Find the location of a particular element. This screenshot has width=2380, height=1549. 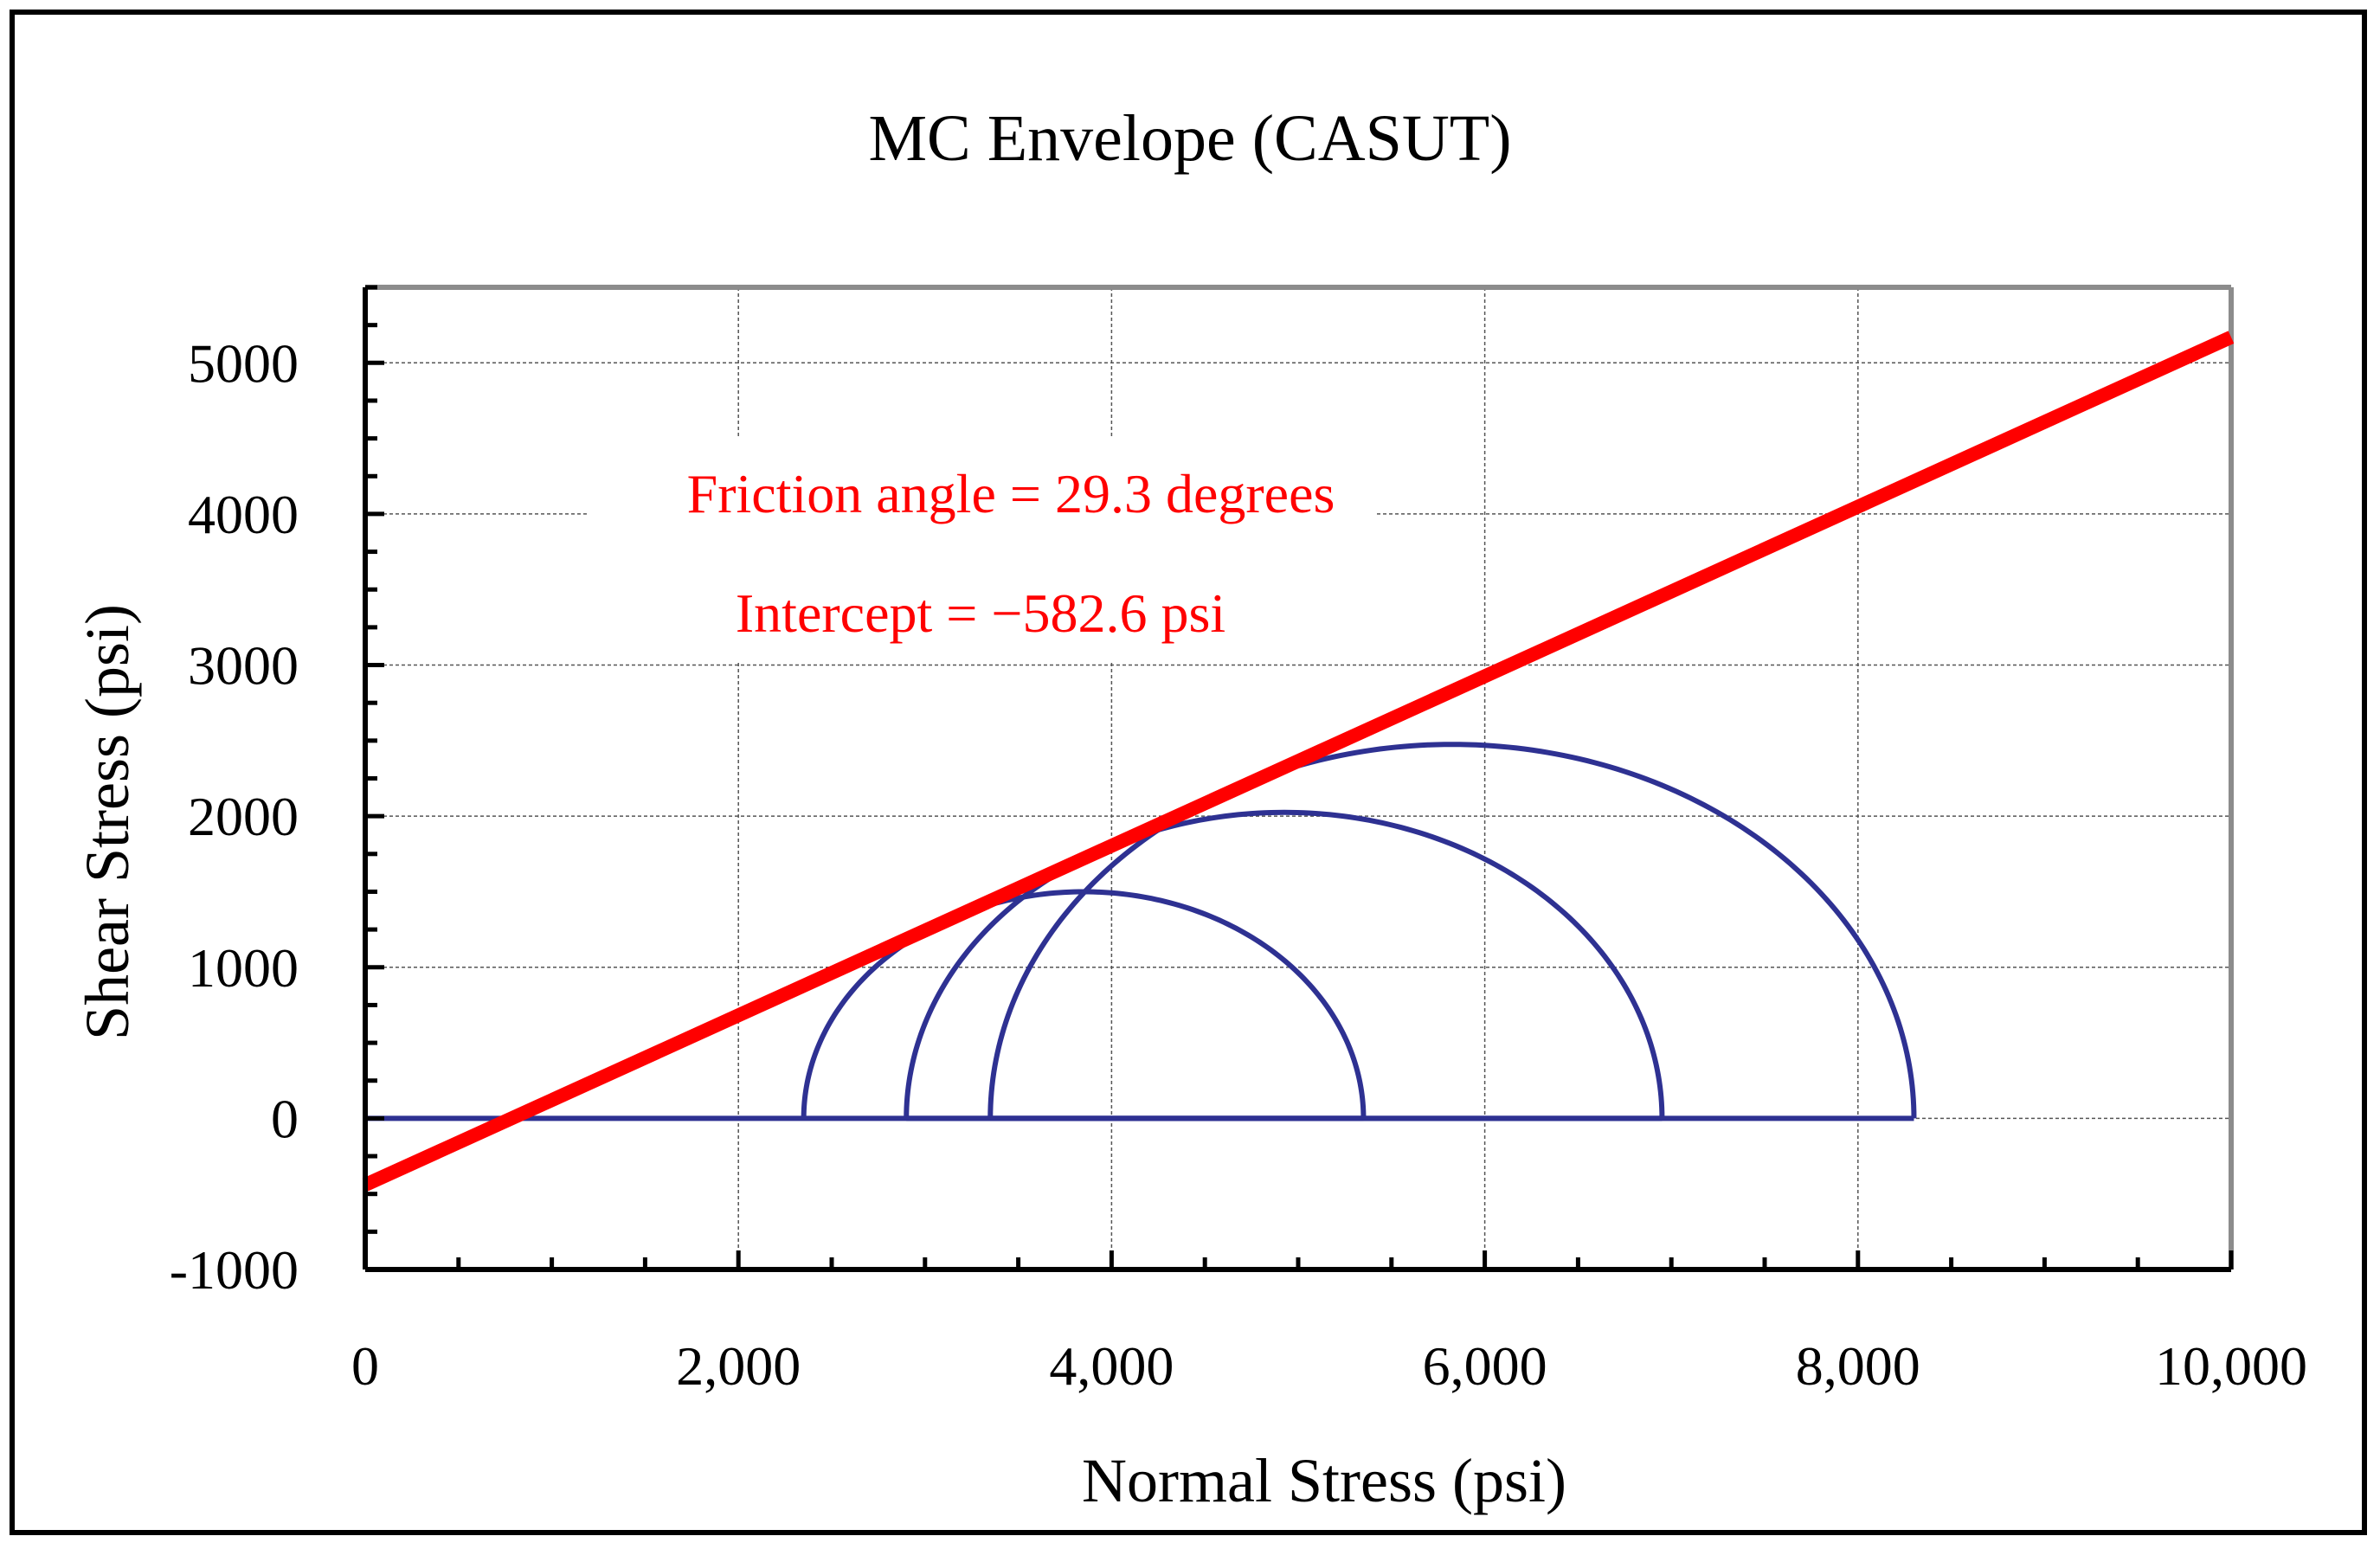

x-tick-label: 10,000 is located at coordinates (2231, 1366).